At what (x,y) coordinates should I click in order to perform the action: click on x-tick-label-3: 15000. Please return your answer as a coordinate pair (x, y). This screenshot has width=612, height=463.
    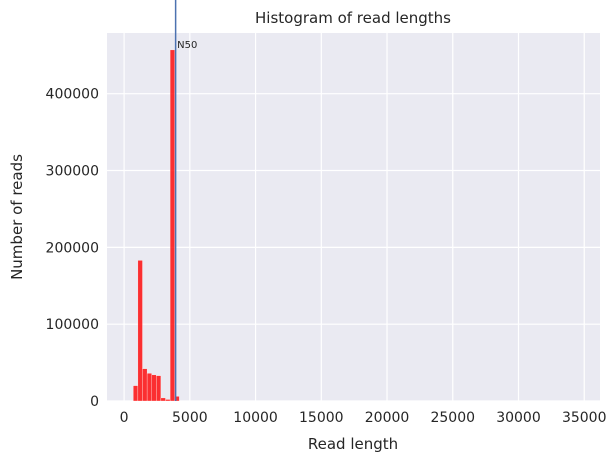
    Looking at the image, I should click on (321, 418).